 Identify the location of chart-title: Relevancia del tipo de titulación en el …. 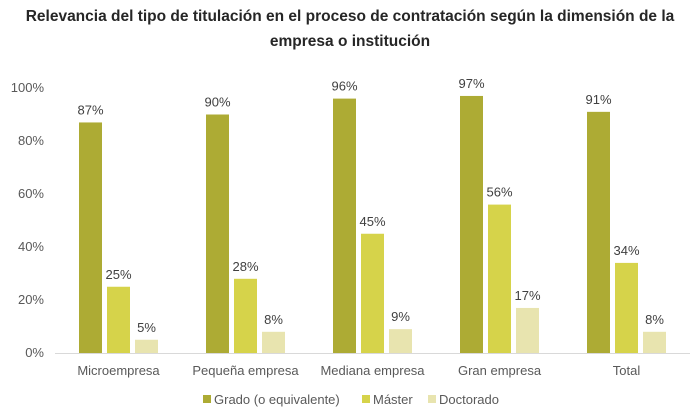
(350, 29).